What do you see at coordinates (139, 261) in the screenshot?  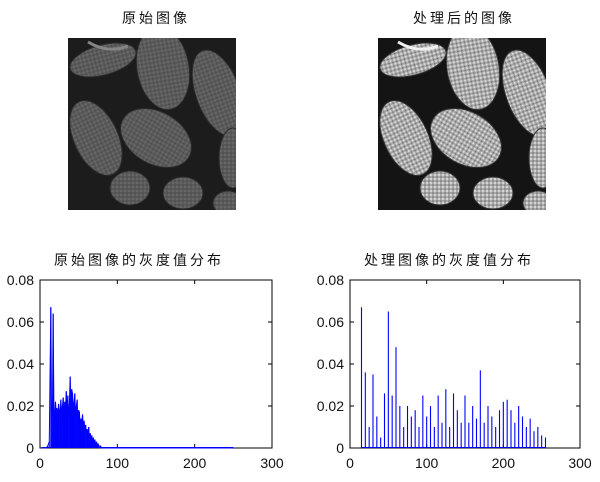 I see `chart-1-title: 原始图像的灰度值分布` at bounding box center [139, 261].